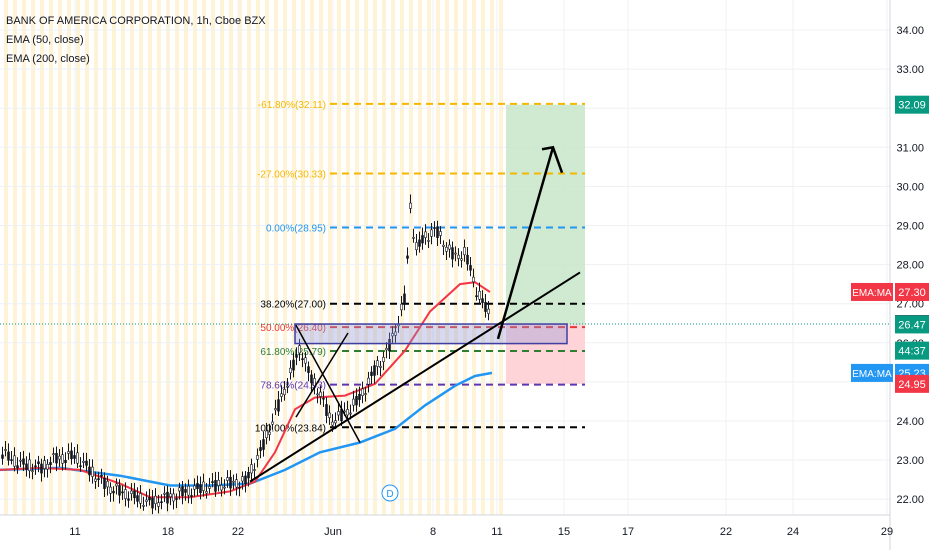 The height and width of the screenshot is (550, 932). I want to click on price-tick-label: 31.00, so click(910, 148).